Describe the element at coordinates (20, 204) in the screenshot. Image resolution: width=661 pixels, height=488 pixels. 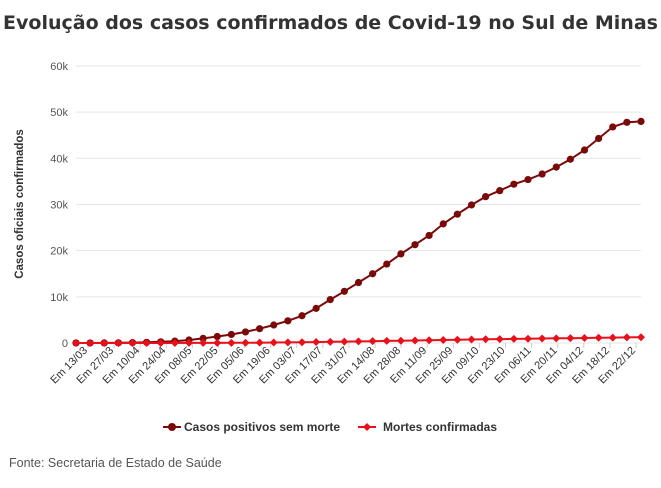
I see `y-axis-title: Casos oficiais confirmados` at that location.